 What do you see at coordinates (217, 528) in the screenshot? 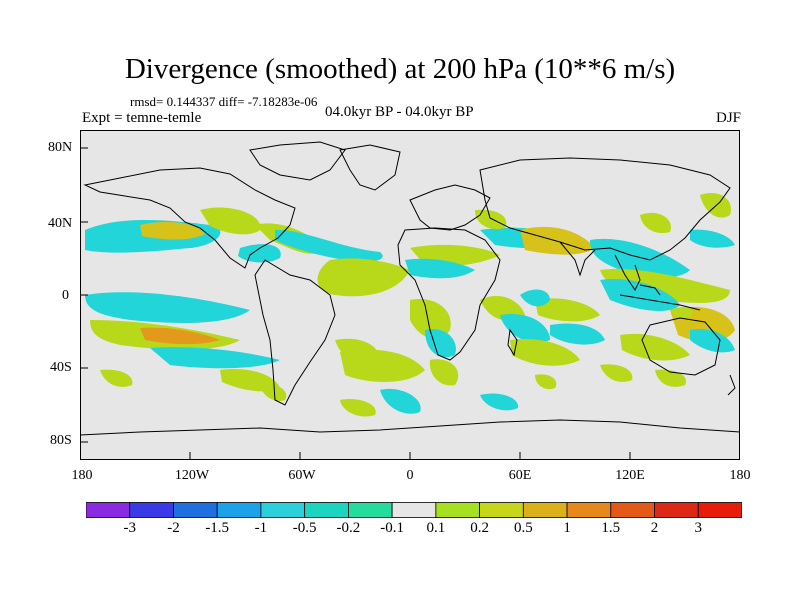
I see `colorbar-label: -1.5` at bounding box center [217, 528].